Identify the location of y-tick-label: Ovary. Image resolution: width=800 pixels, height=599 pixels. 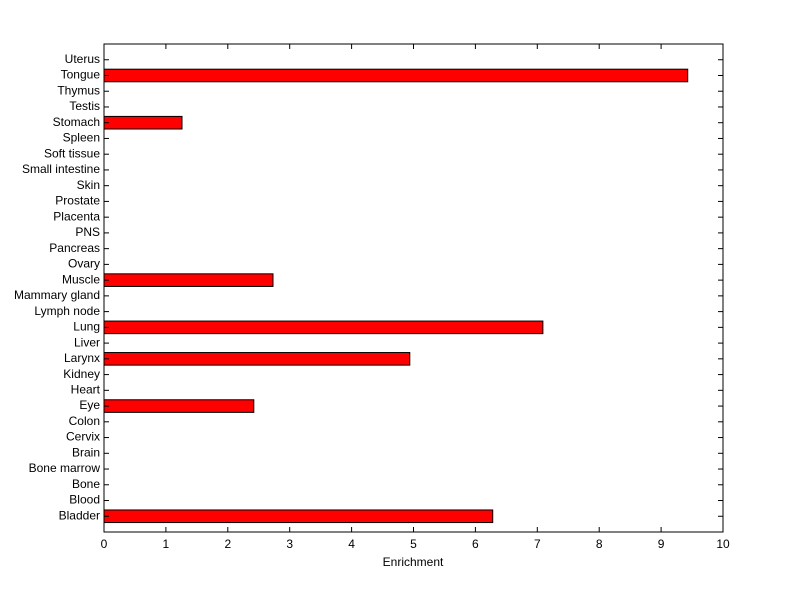
(84, 264).